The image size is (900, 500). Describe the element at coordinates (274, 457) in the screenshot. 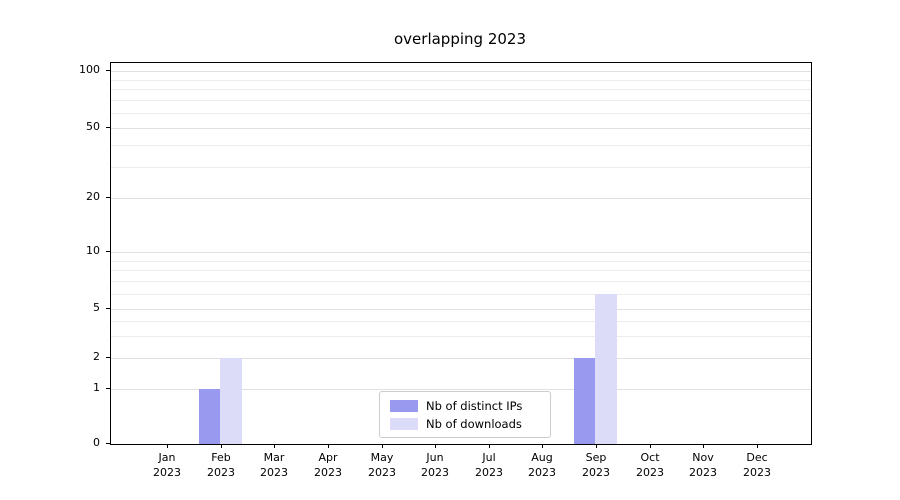

I see `x-tick-month: Mar` at that location.